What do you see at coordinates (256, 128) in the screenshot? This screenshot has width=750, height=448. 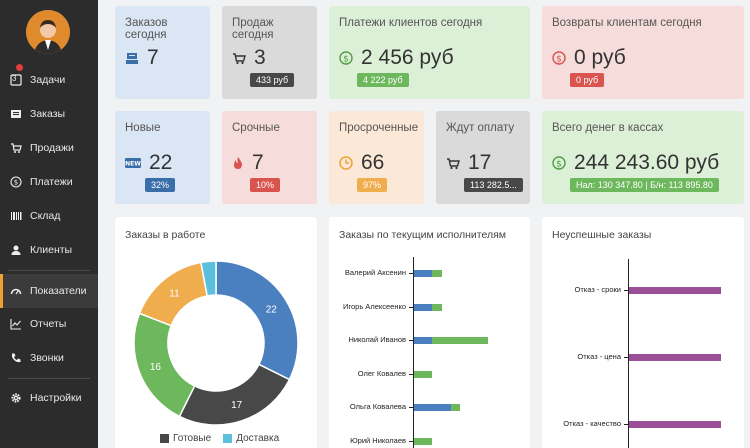 I see `card-title: Срочные` at bounding box center [256, 128].